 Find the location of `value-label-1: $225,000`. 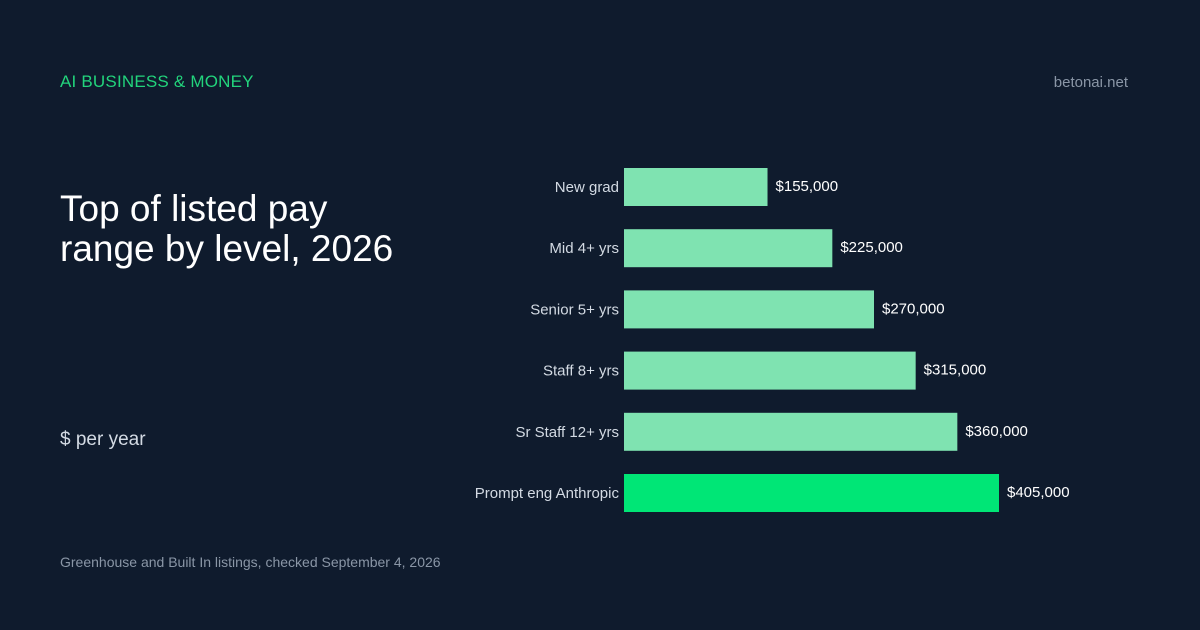

value-label-1: $225,000 is located at coordinates (871, 247).